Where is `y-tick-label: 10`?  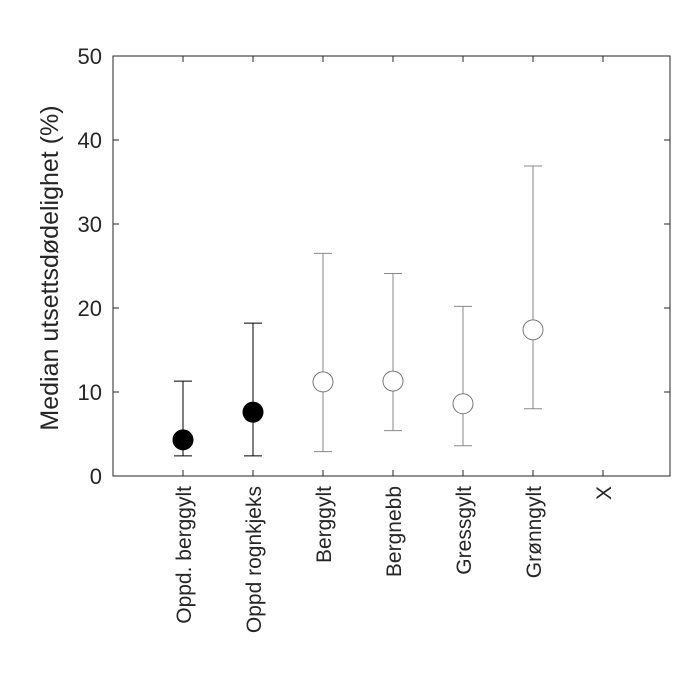
y-tick-label: 10 is located at coordinates (90, 392).